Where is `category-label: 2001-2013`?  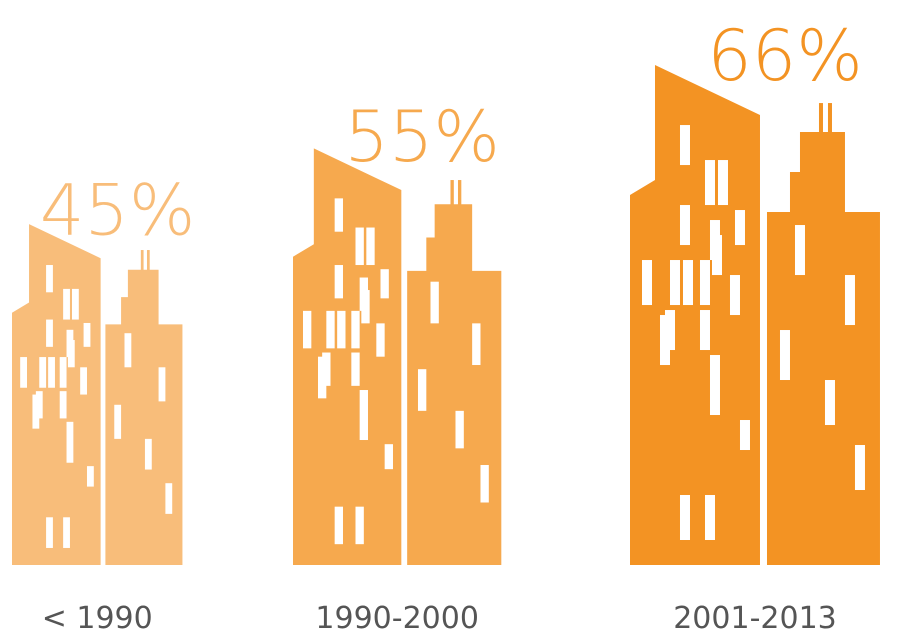 category-label: 2001-2013 is located at coordinates (755, 618).